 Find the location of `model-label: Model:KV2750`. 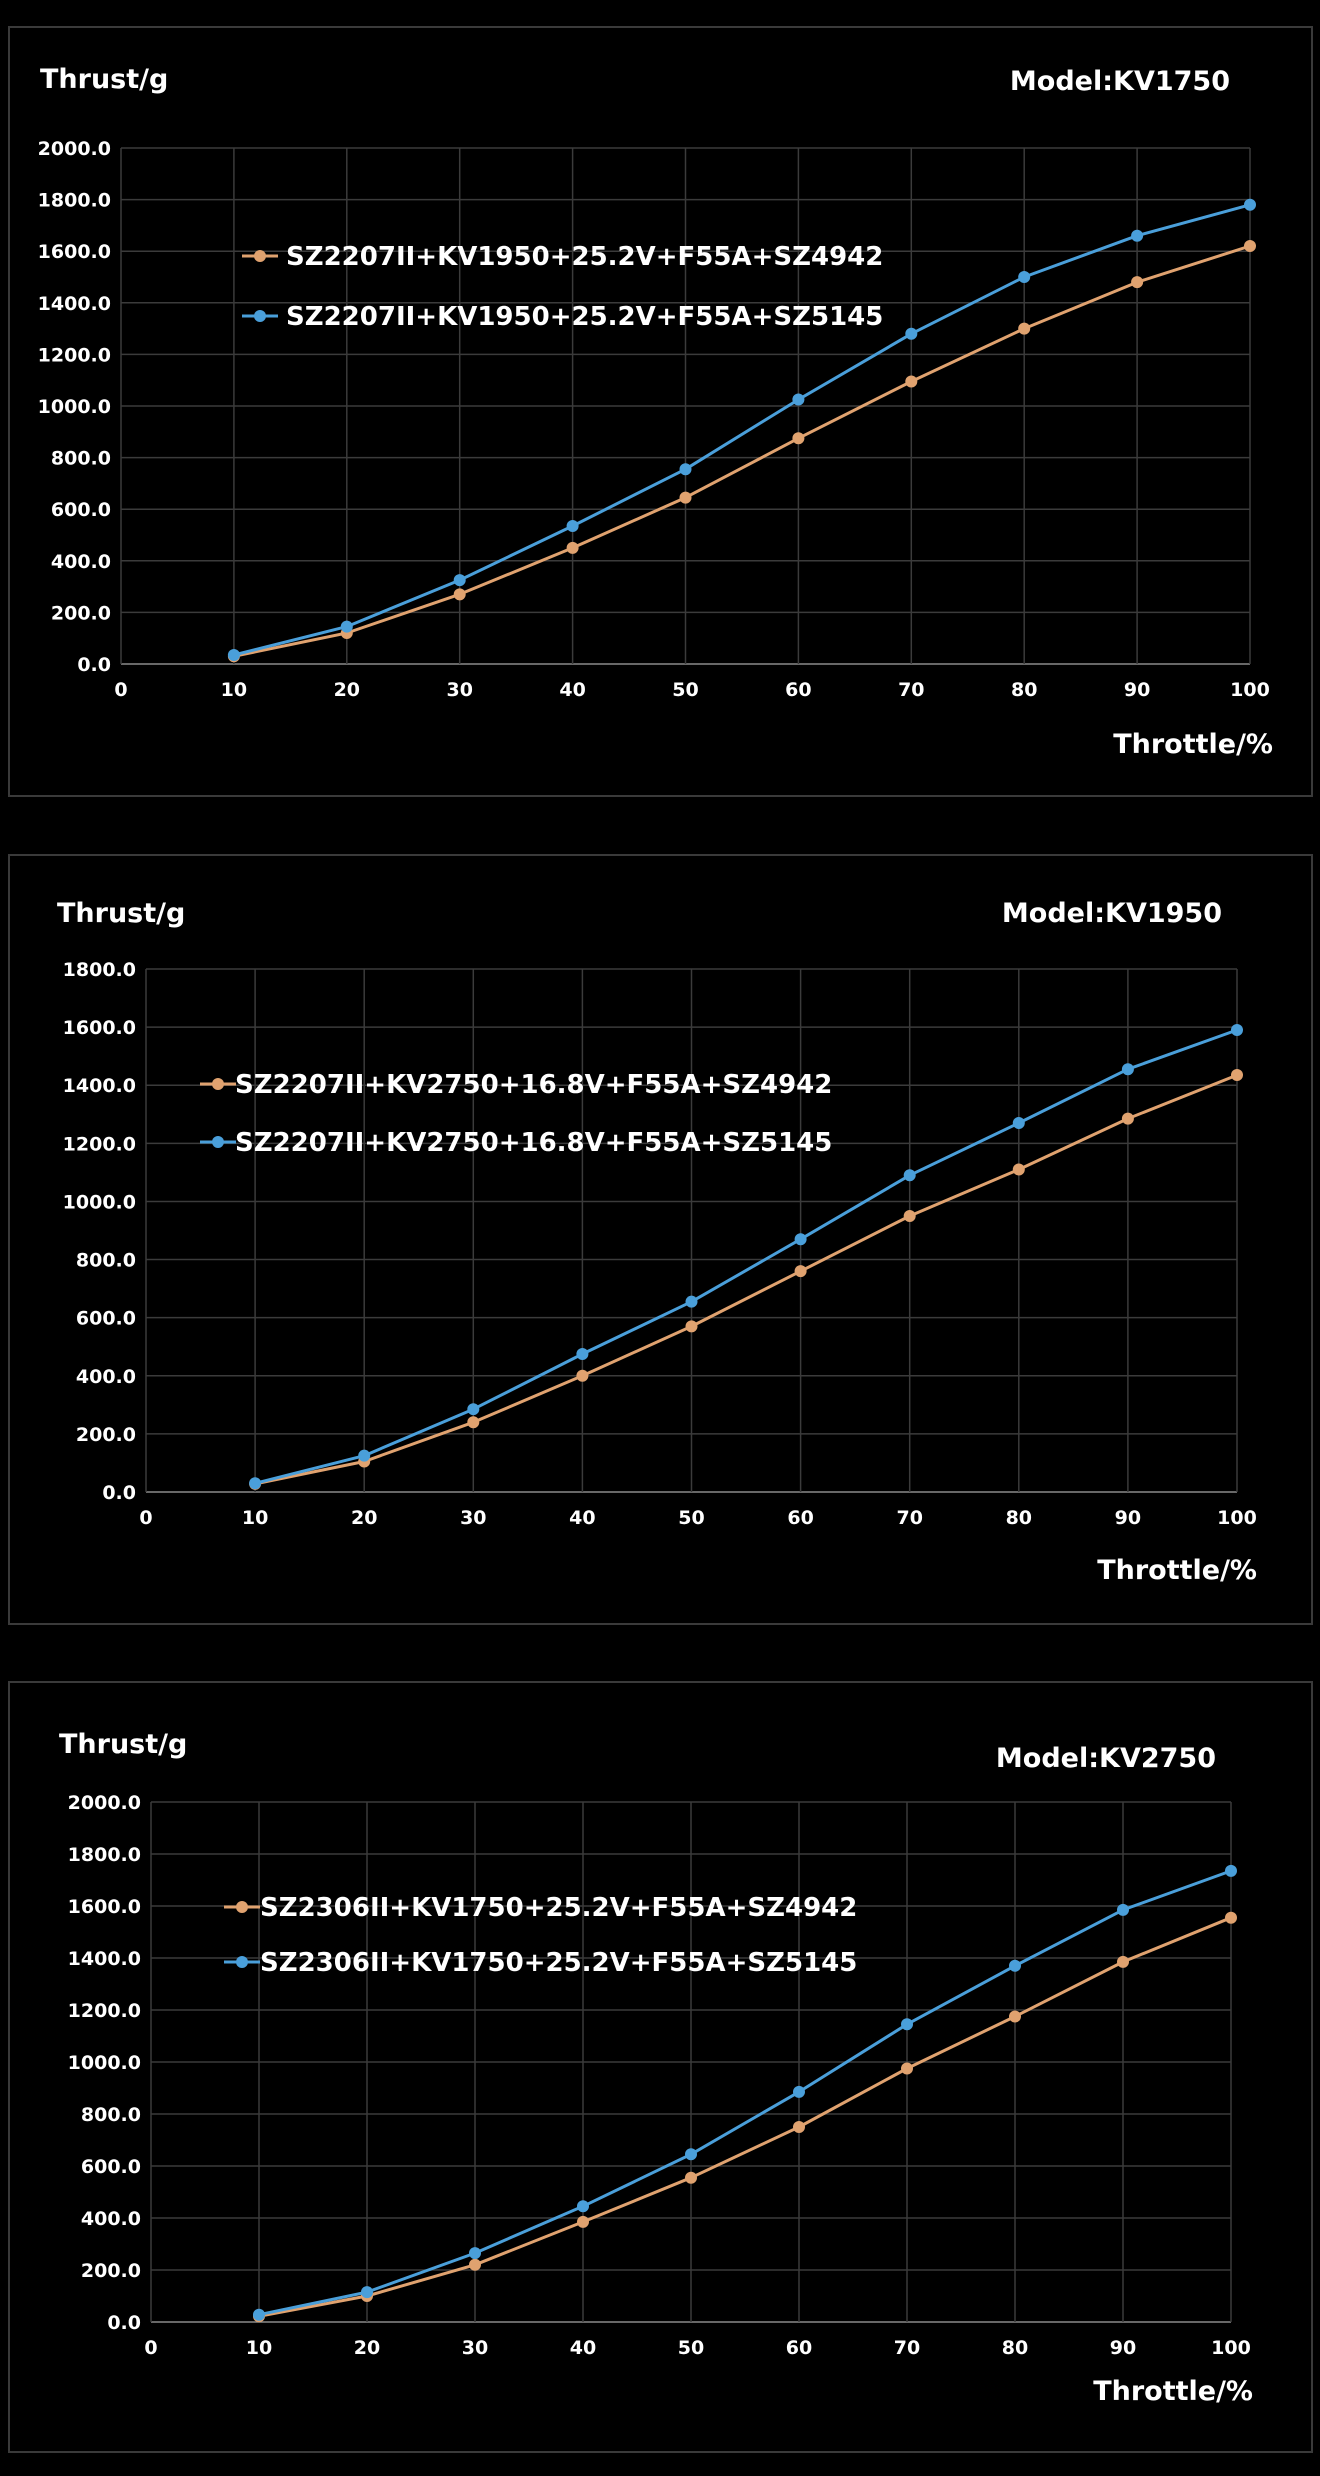

model-label: Model:KV2750 is located at coordinates (1106, 1758).